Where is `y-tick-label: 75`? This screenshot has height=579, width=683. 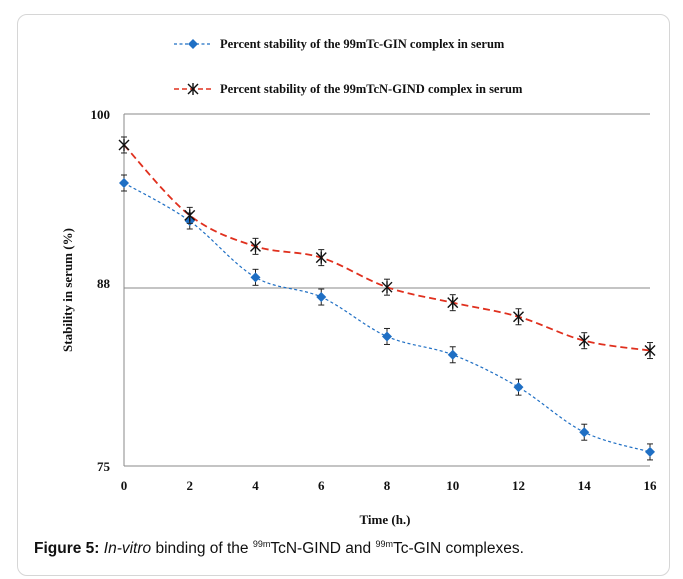 y-tick-label: 75 is located at coordinates (104, 466).